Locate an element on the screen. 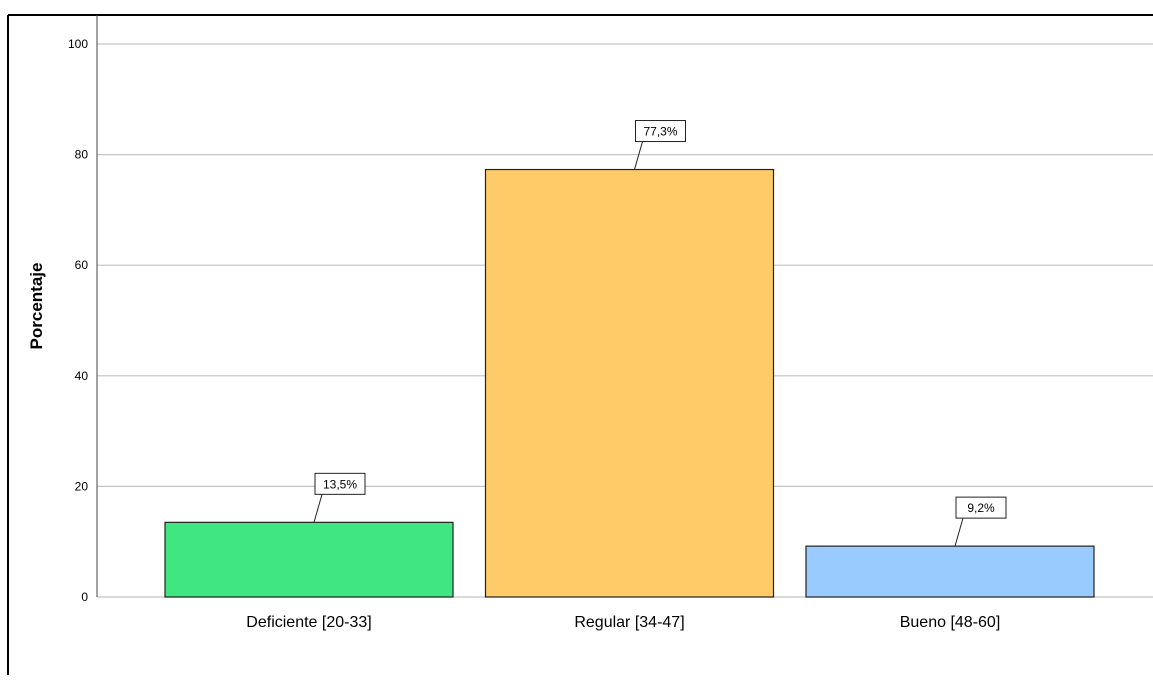 This screenshot has height=680, width=1153. x-tick-label: Regular [34-47] is located at coordinates (629, 622).